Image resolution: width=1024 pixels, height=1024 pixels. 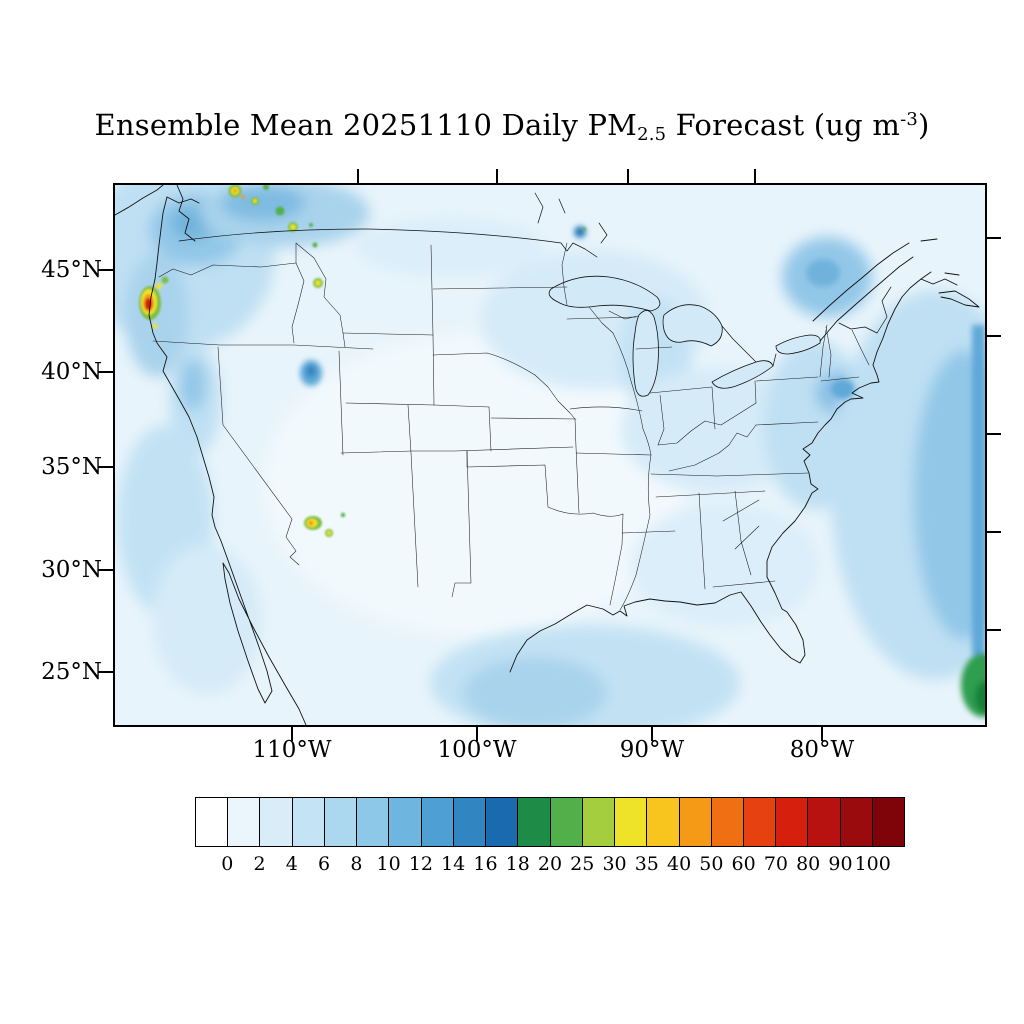 What do you see at coordinates (582, 864) in the screenshot?
I see `colorbar-tick-label: 25` at bounding box center [582, 864].